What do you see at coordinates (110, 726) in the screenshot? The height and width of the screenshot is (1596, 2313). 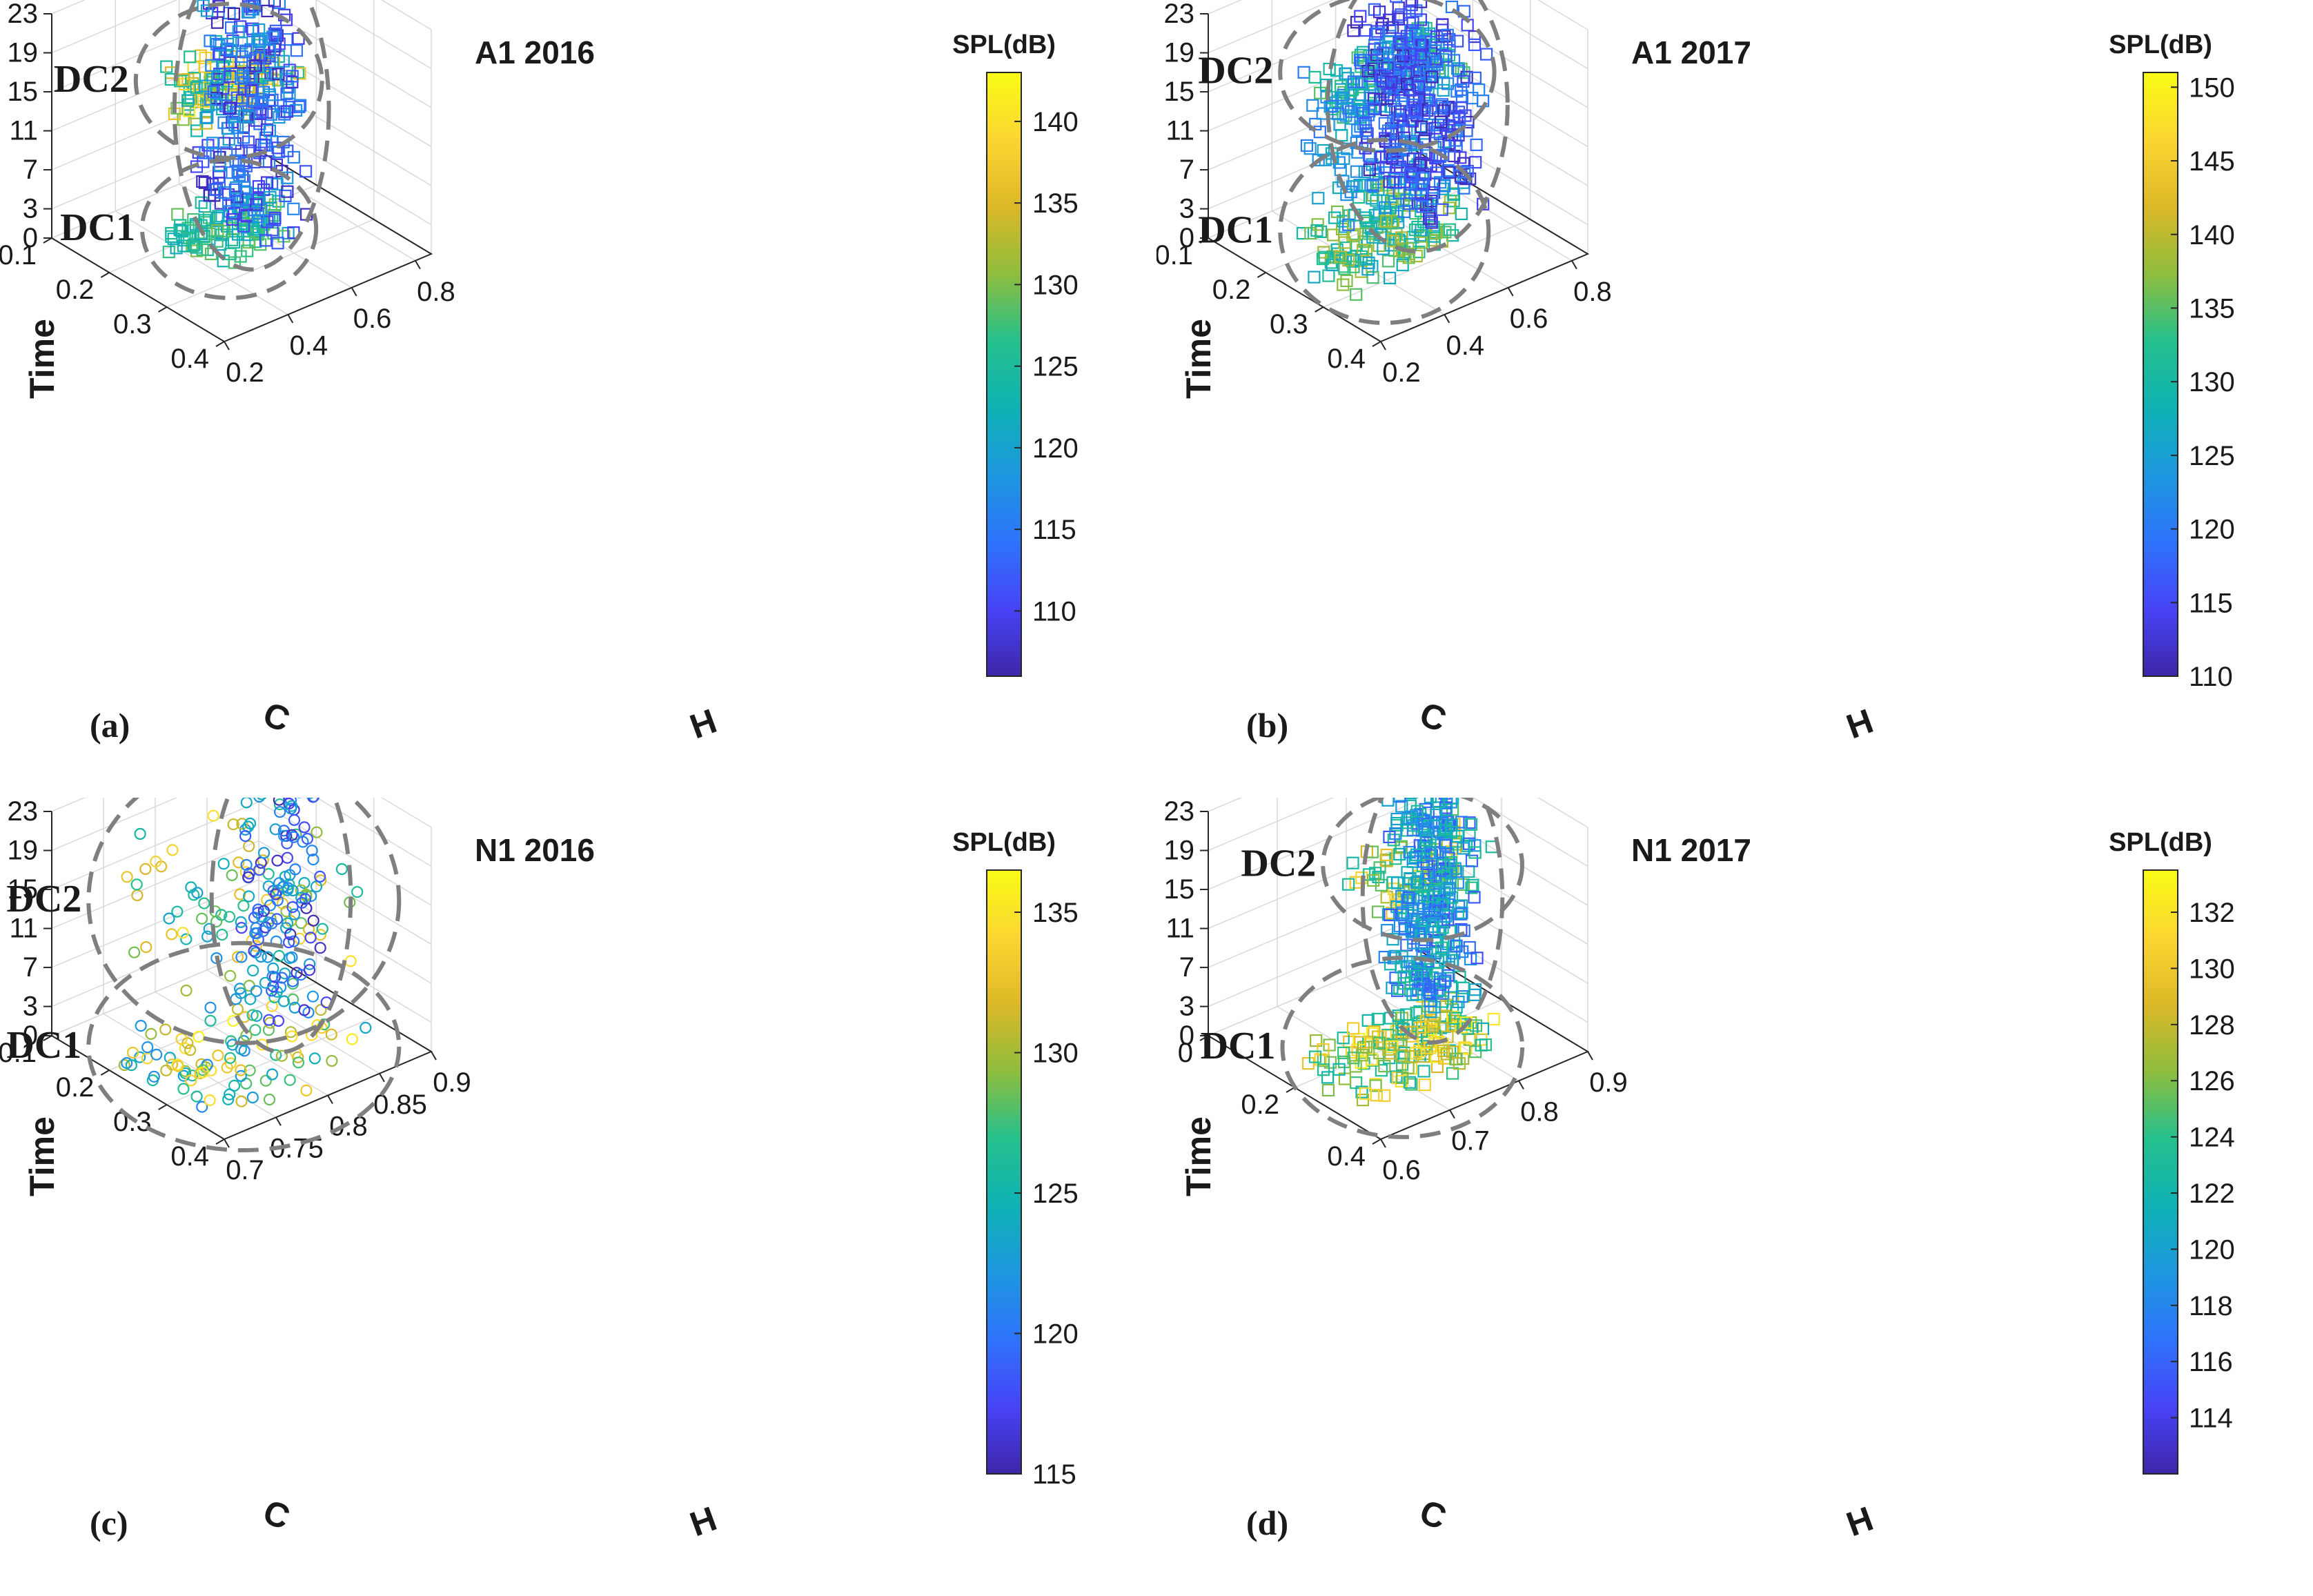 I see `panel-label: (a)` at bounding box center [110, 726].